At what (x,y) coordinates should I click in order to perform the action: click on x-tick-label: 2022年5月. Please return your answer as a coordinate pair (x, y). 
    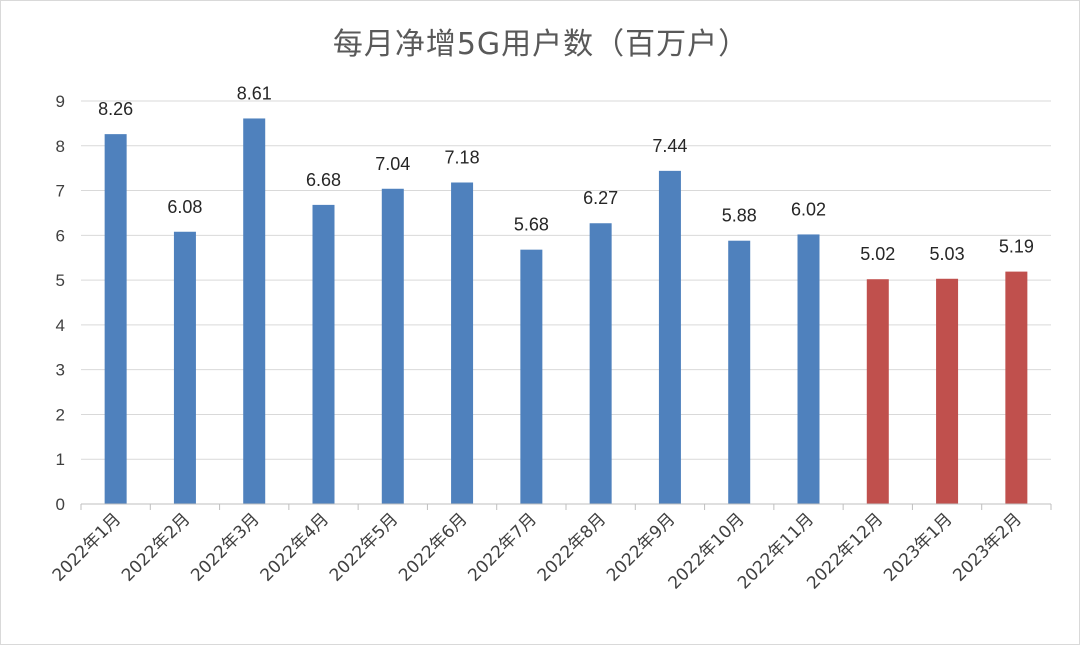
    Looking at the image, I should click on (364, 547).